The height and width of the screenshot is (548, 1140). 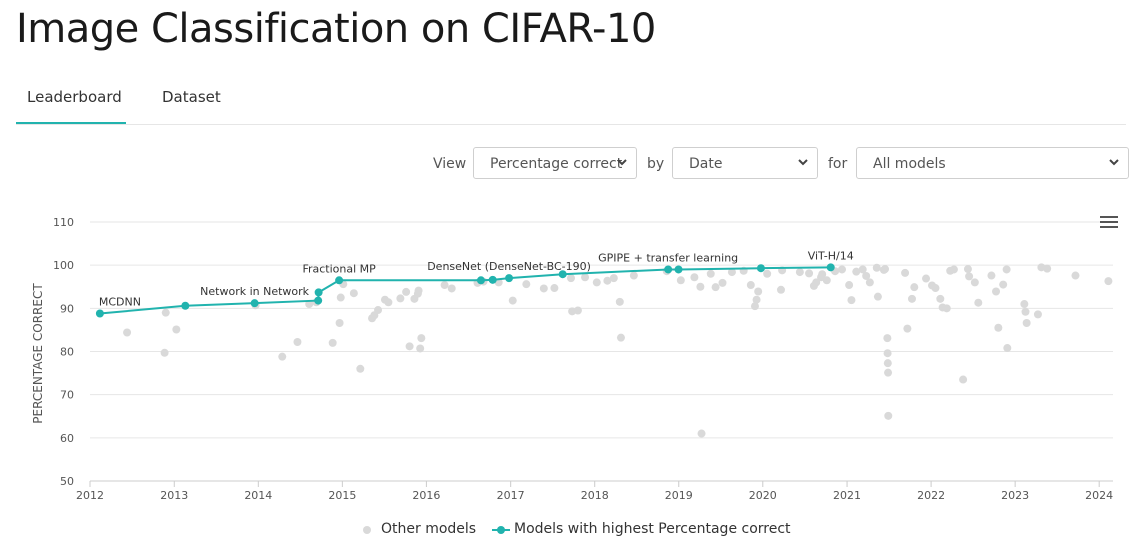 What do you see at coordinates (668, 257) in the screenshot?
I see `sota-point-label: GPIPE + transfer learning` at bounding box center [668, 257].